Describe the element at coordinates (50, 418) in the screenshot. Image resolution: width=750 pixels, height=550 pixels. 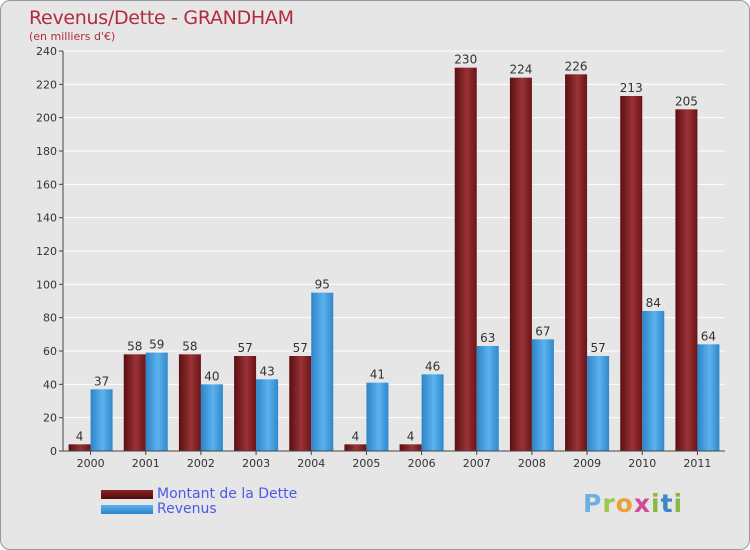
I see `y-tick-label: 20` at that location.